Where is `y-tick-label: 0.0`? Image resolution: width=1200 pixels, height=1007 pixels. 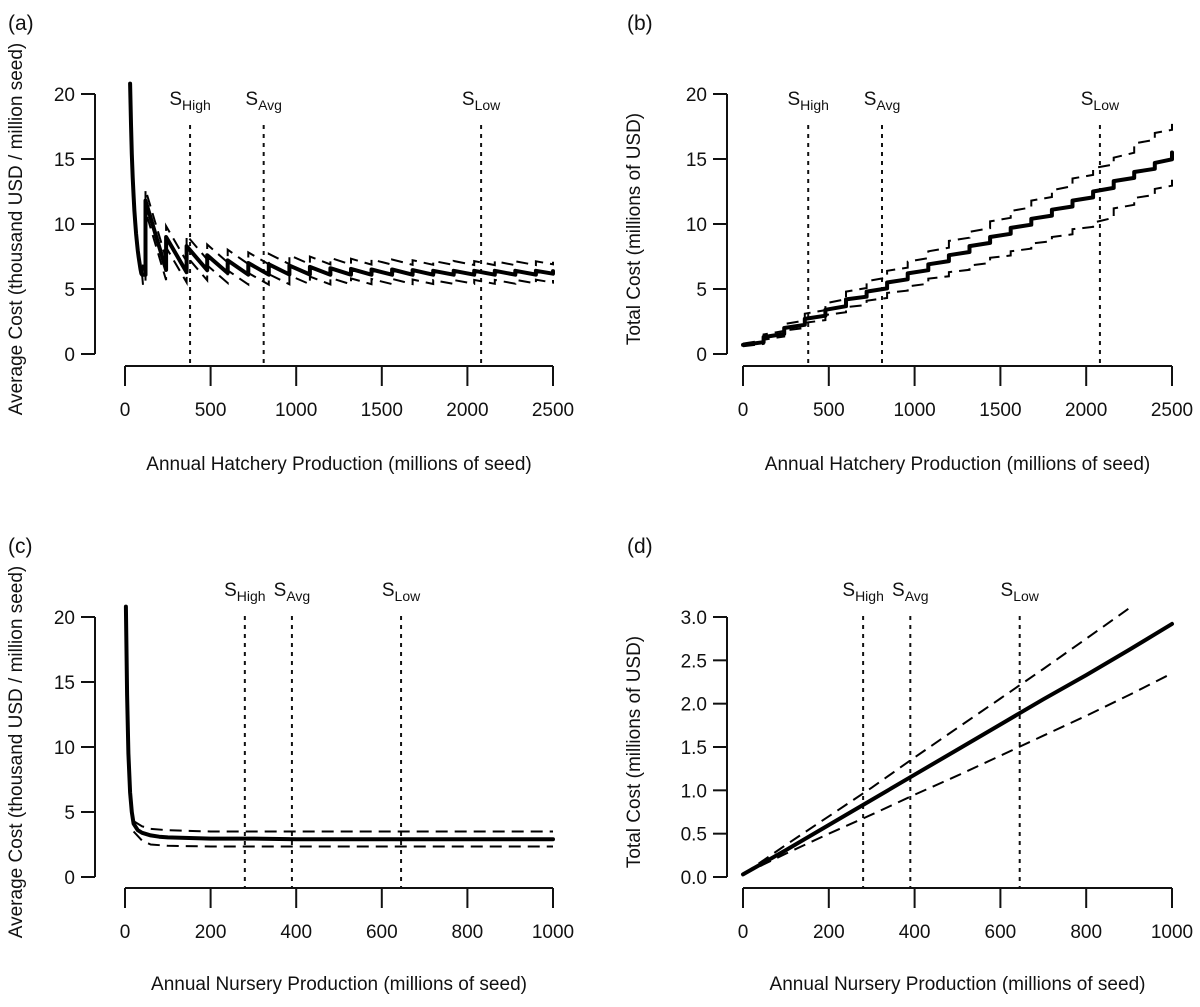 y-tick-label: 0.0 is located at coordinates (694, 878).